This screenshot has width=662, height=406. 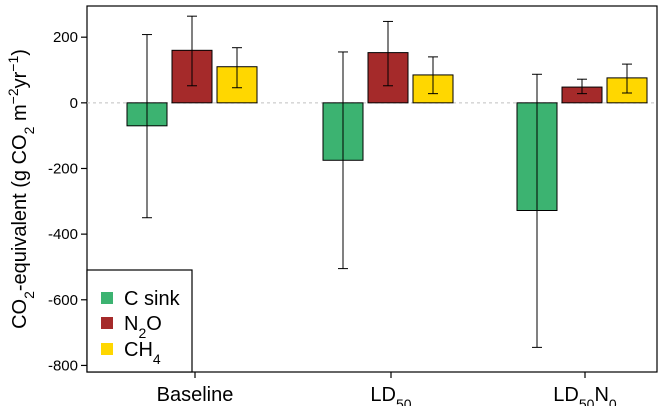 I want to click on label-part: 0, so click(x=613, y=401).